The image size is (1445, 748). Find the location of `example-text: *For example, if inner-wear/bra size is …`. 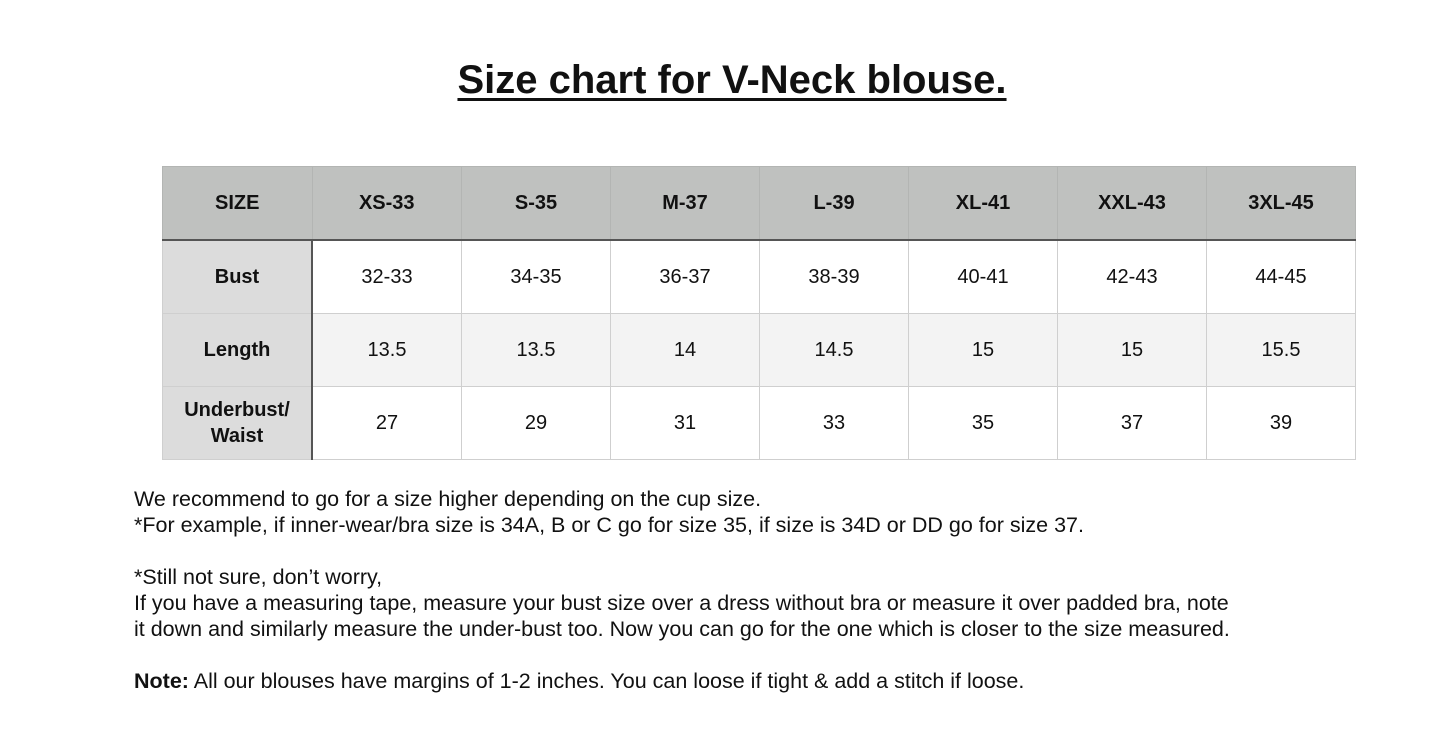

example-text: *For example, if inner-wear/bra size is … is located at coordinates (609, 525).